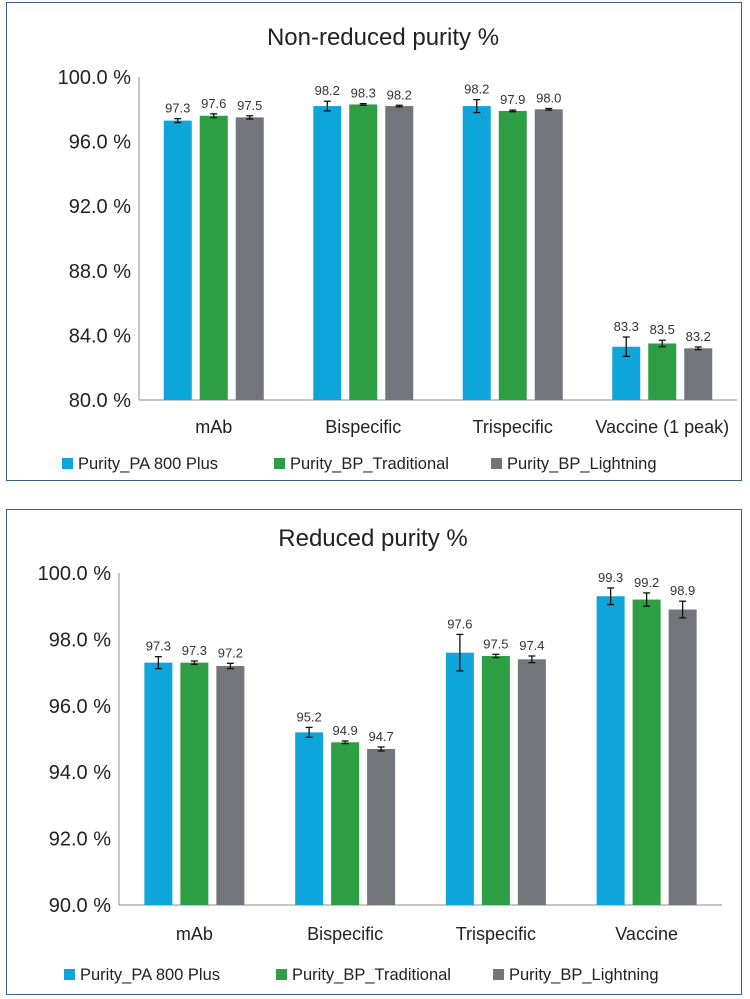  Describe the element at coordinates (646, 582) in the screenshot. I see `data-label: 99.2` at that location.